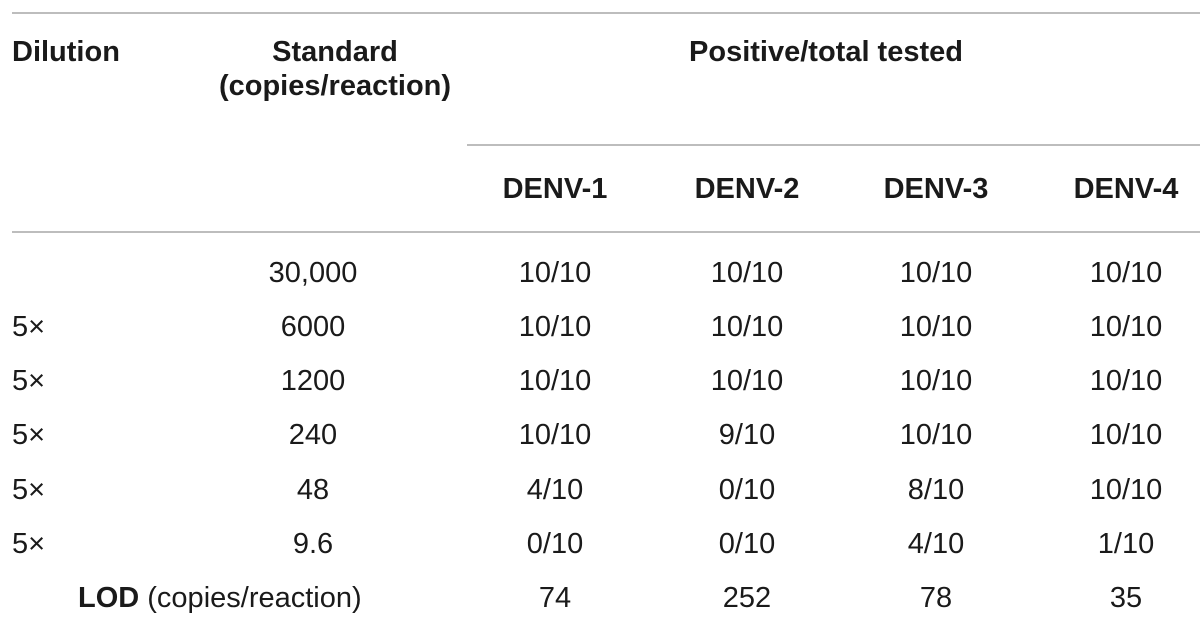 This screenshot has width=1200, height=627. Describe the element at coordinates (313, 490) in the screenshot. I see `row-5-standard: 48` at that location.